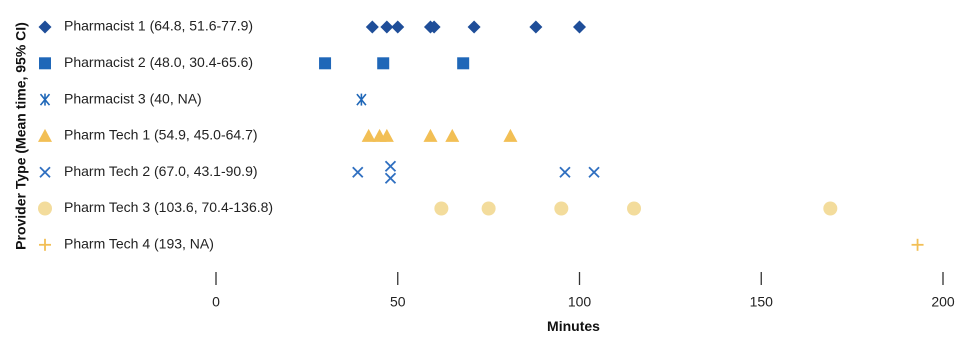 This screenshot has height=344, width=968. I want to click on row-1-point-2-shape, so click(387, 27).